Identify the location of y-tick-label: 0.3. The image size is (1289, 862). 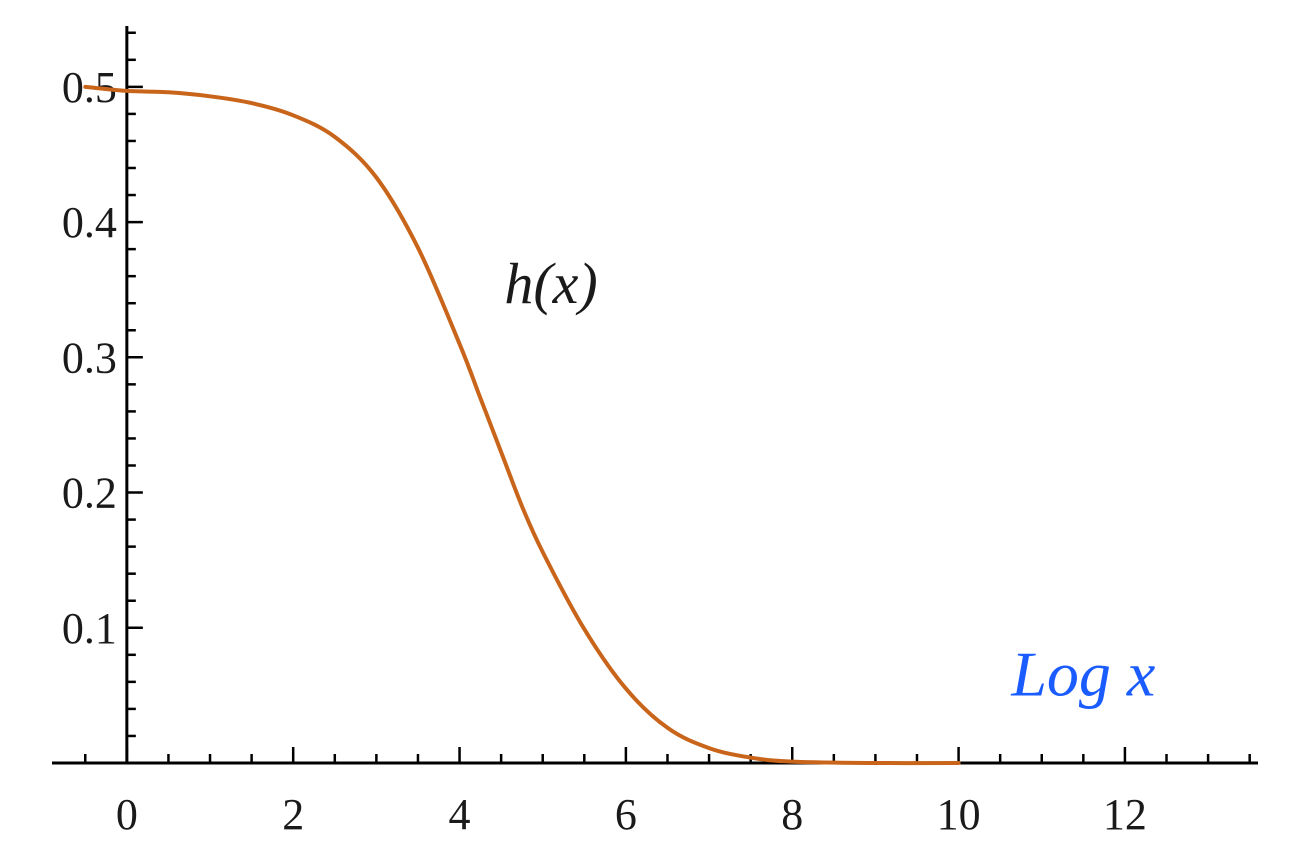
(89, 357).